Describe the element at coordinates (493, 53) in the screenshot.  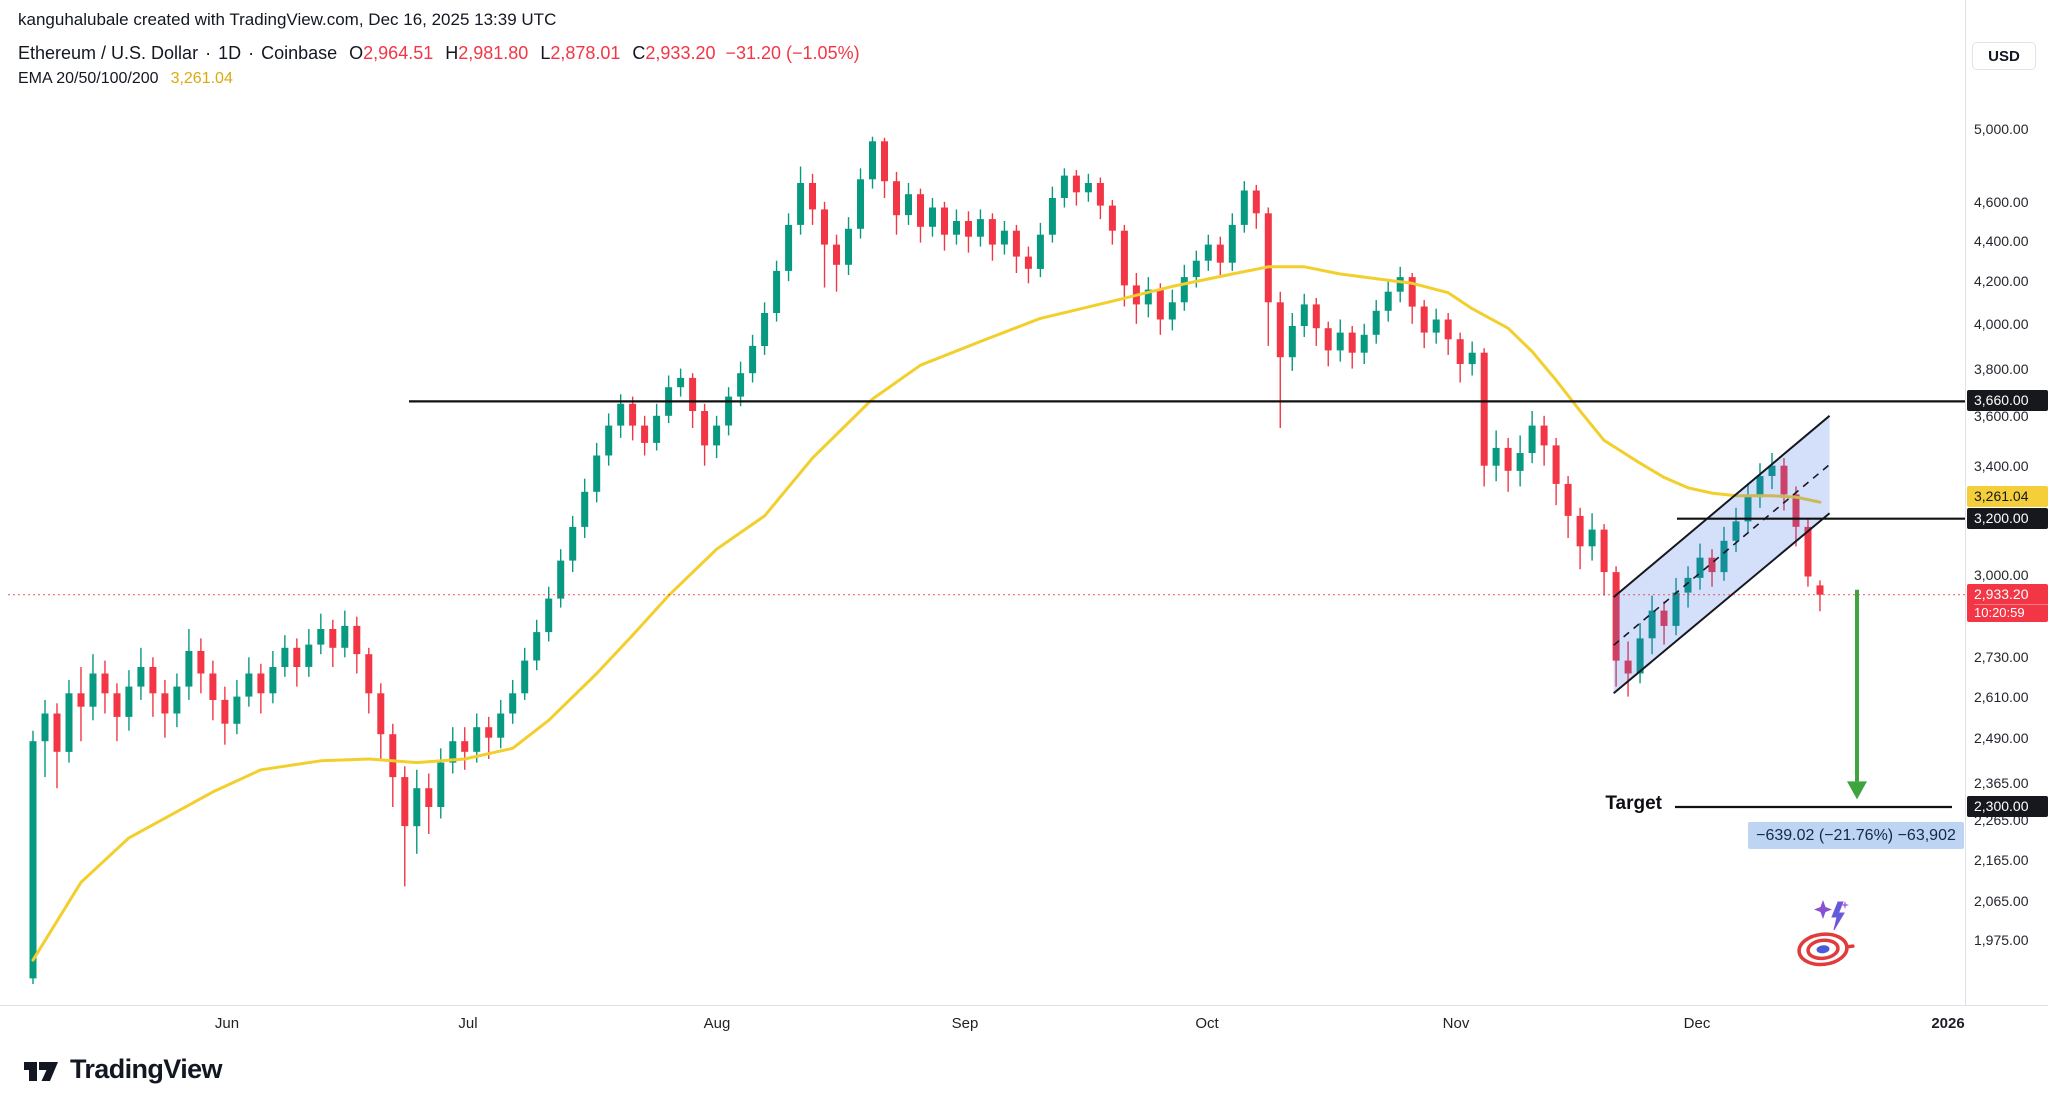
I see `ohlc-high-value: 2,981.80` at that location.